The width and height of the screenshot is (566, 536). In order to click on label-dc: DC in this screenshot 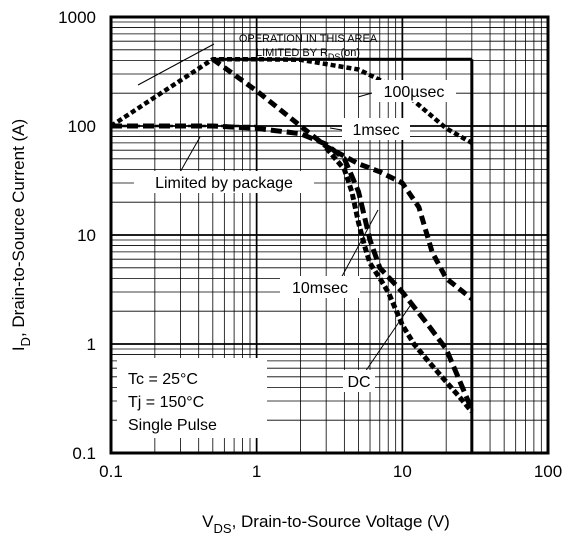, I will do `click(358, 382)`.